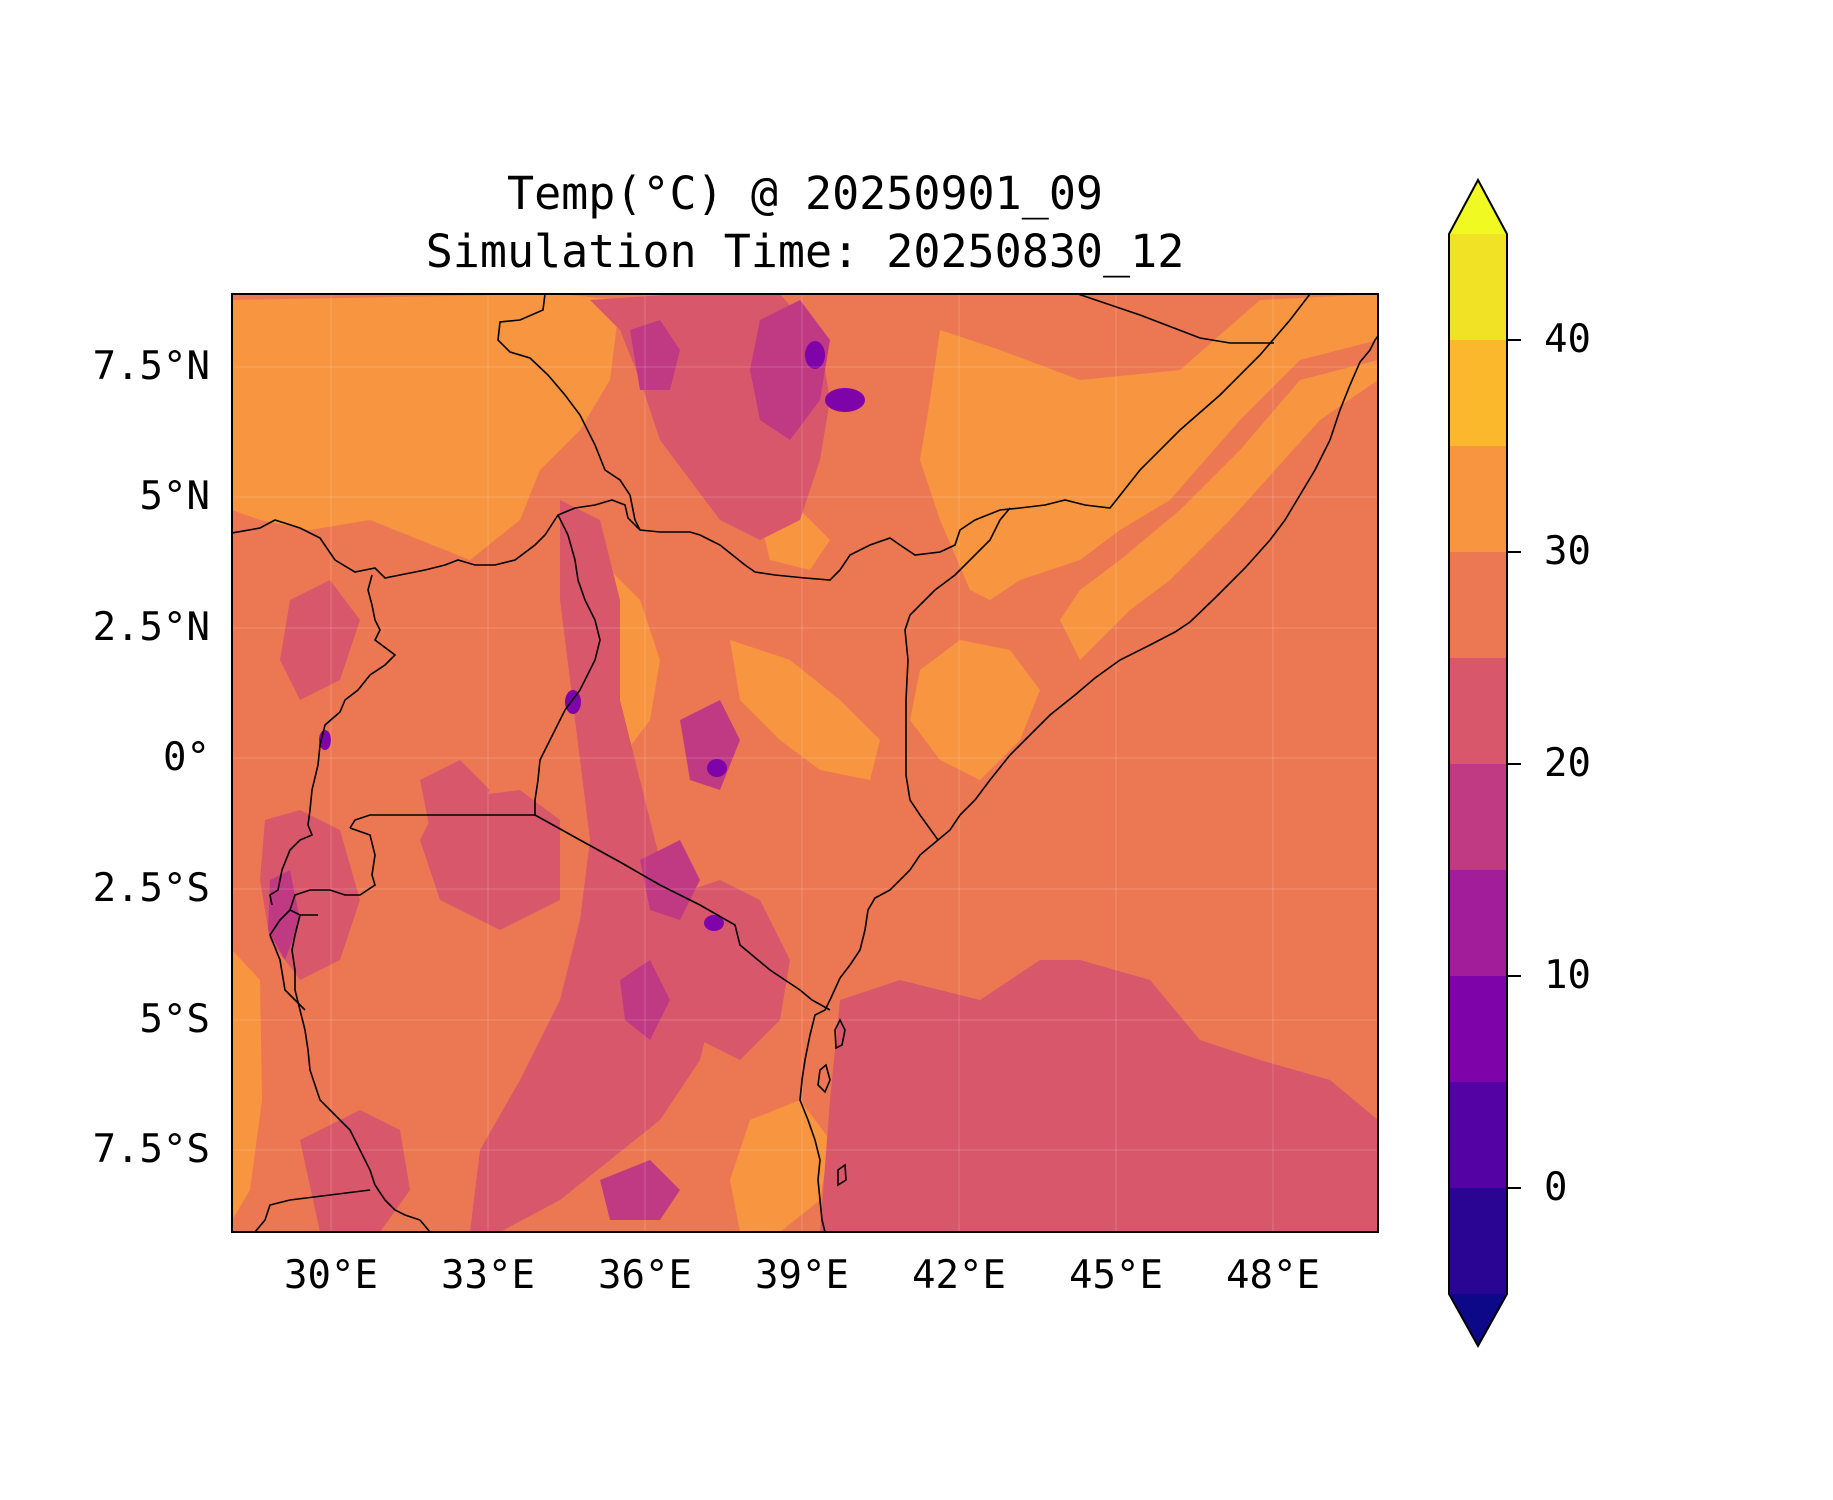  I want to click on y-tick-label: 7.5°S, so click(151, 1149).